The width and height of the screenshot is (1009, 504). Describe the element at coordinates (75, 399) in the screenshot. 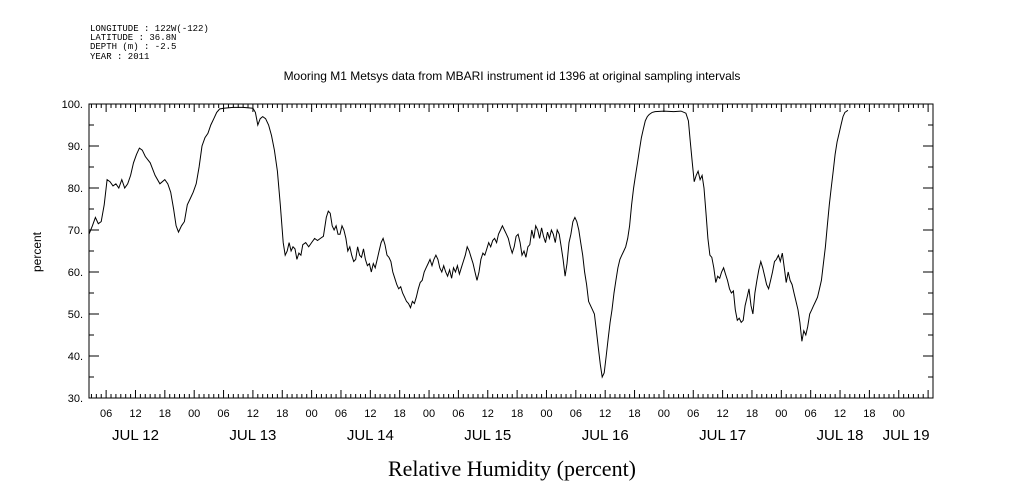

I see `y-tick-label: 30.` at that location.